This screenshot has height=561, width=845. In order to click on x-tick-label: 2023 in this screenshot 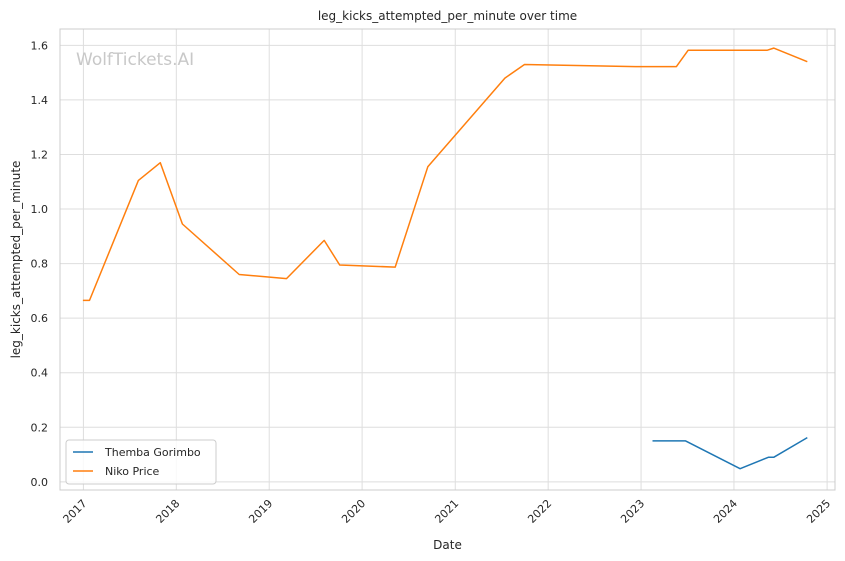, I will do `click(632, 511)`.